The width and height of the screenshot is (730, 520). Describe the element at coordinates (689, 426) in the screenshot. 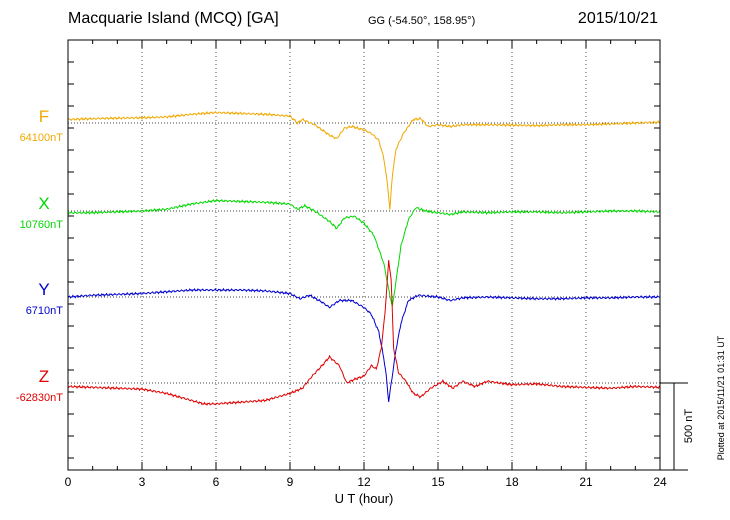

I see `scale-bar-label: 500 nT` at that location.